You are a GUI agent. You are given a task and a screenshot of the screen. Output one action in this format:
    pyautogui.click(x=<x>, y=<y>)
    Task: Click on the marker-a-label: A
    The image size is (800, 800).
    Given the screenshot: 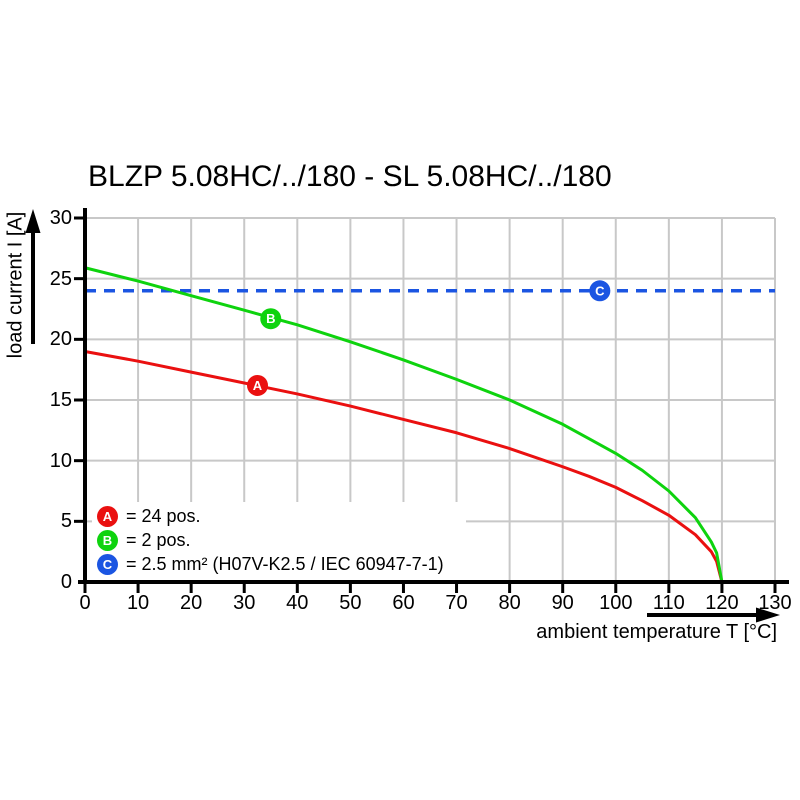 What is the action you would take?
    pyautogui.click(x=258, y=385)
    